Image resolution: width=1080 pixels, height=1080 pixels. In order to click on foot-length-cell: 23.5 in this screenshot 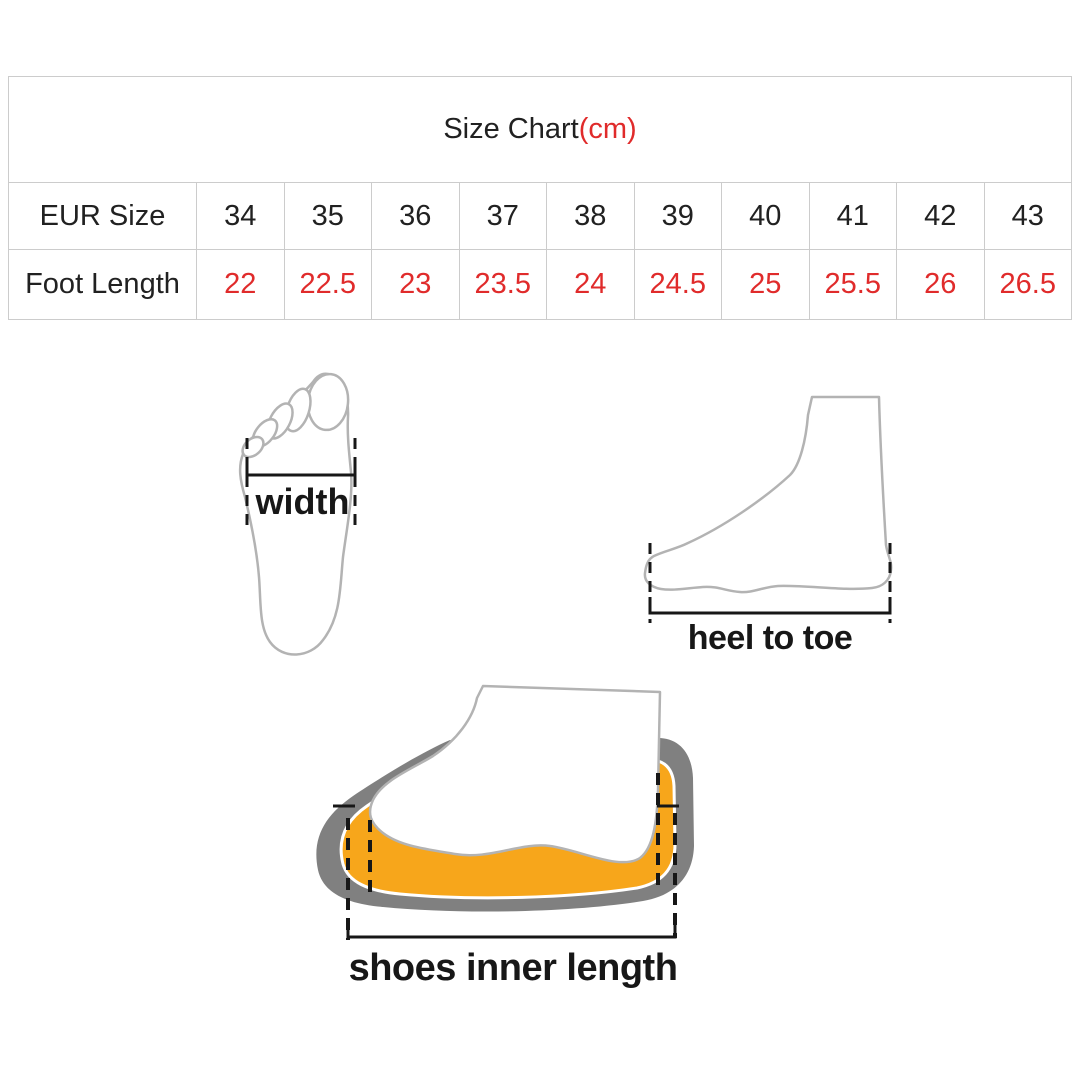, I will do `click(502, 284)`.